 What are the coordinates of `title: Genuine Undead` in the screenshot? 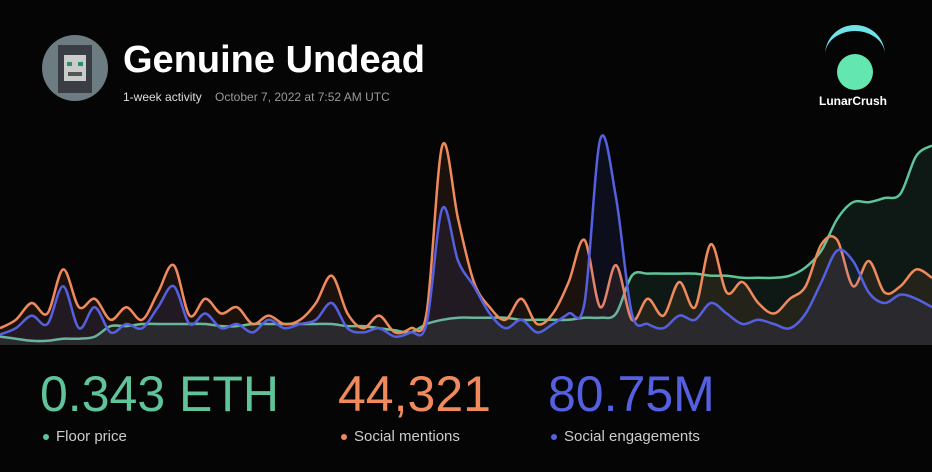 It's located at (274, 60).